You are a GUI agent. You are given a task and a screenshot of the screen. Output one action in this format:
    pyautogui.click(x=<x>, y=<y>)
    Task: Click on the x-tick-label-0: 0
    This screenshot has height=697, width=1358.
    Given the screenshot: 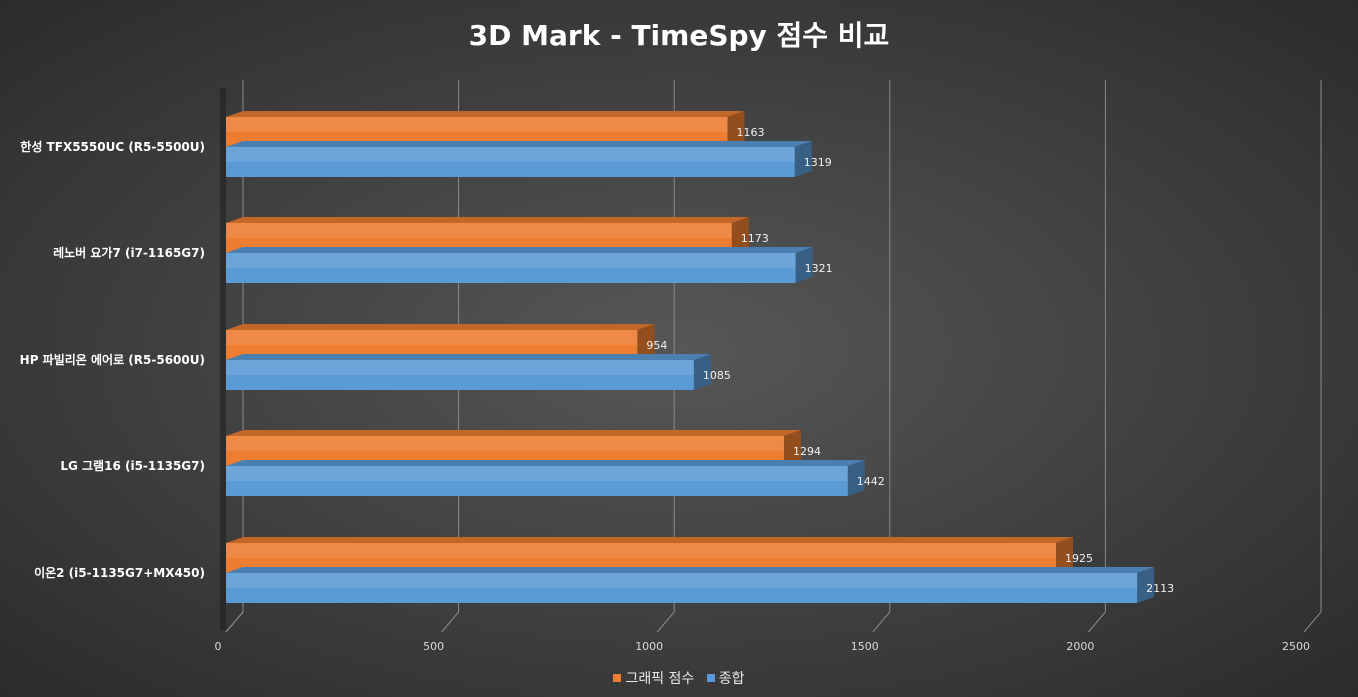 What is the action you would take?
    pyautogui.click(x=218, y=646)
    